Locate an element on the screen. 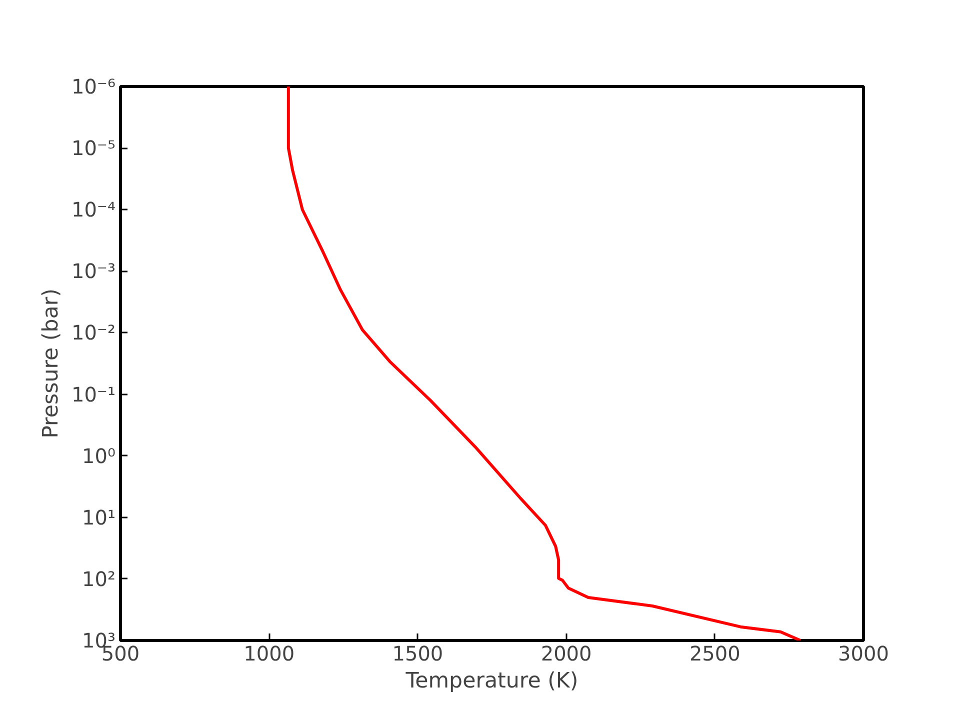 The image size is (960, 720). x-tick-label: 2000 is located at coordinates (566, 654).